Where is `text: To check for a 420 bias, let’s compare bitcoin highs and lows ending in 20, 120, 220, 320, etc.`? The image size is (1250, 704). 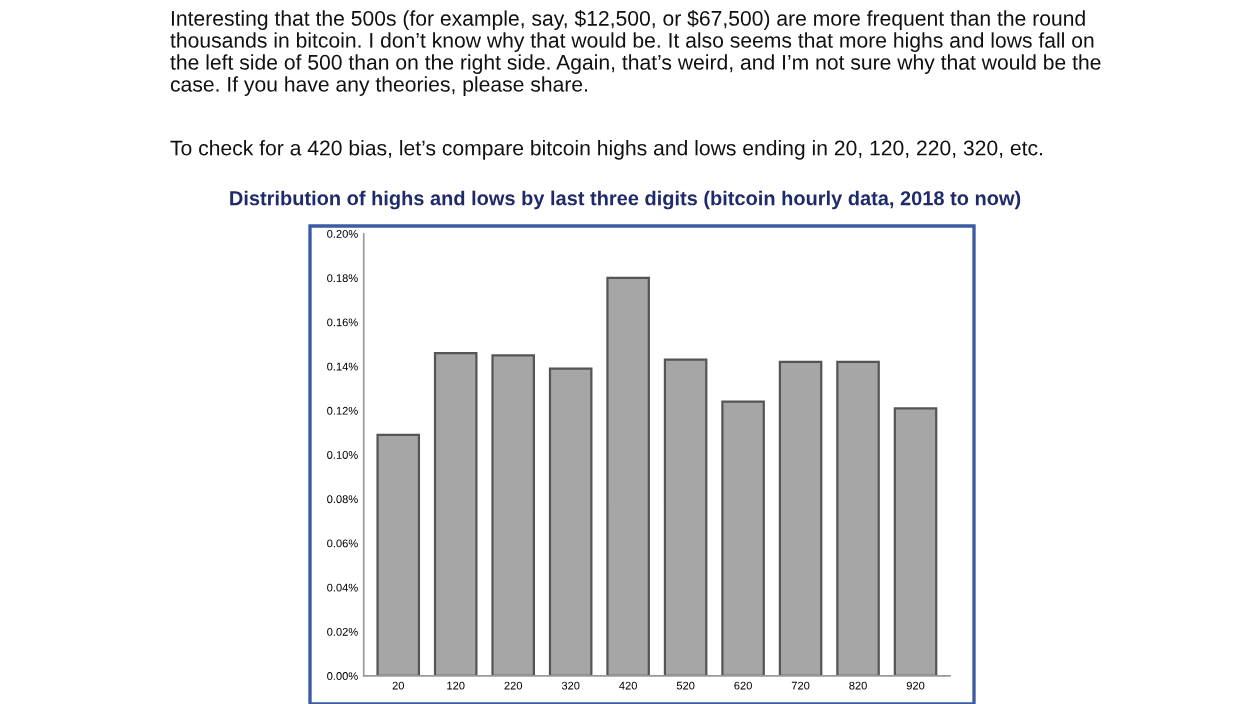
text: To check for a 420 bias, let’s compare bitcoin highs and lows ending in 20, 120, 220, 320, etc. is located at coordinates (606, 150).